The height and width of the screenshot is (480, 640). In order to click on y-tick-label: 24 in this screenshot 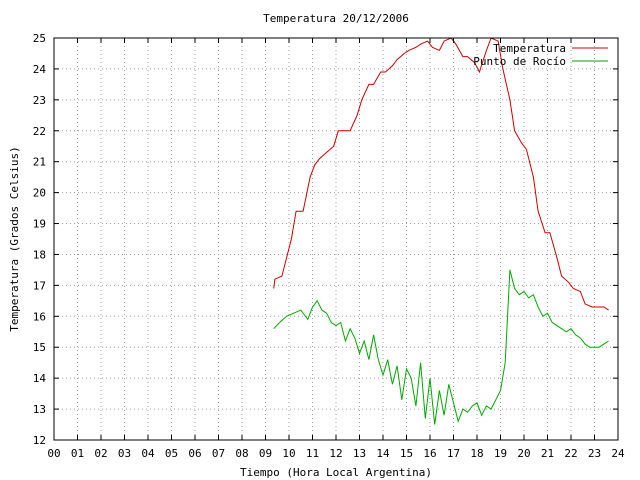, I will do `click(40, 69)`.